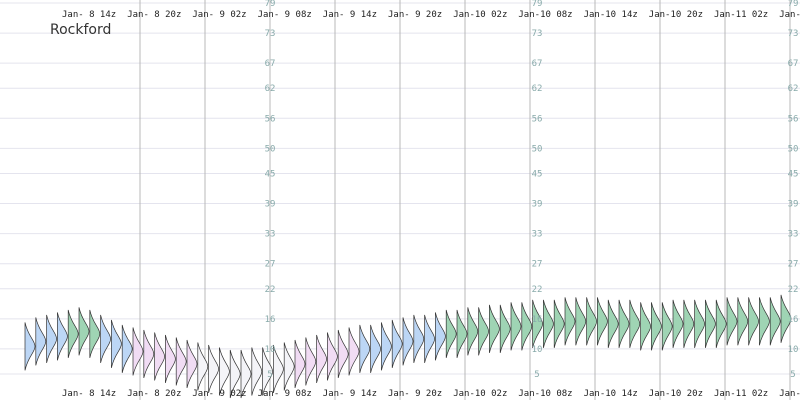 The width and height of the screenshot is (800, 400). What do you see at coordinates (80, 30) in the screenshot?
I see `chart-title: Rockford` at bounding box center [80, 30].